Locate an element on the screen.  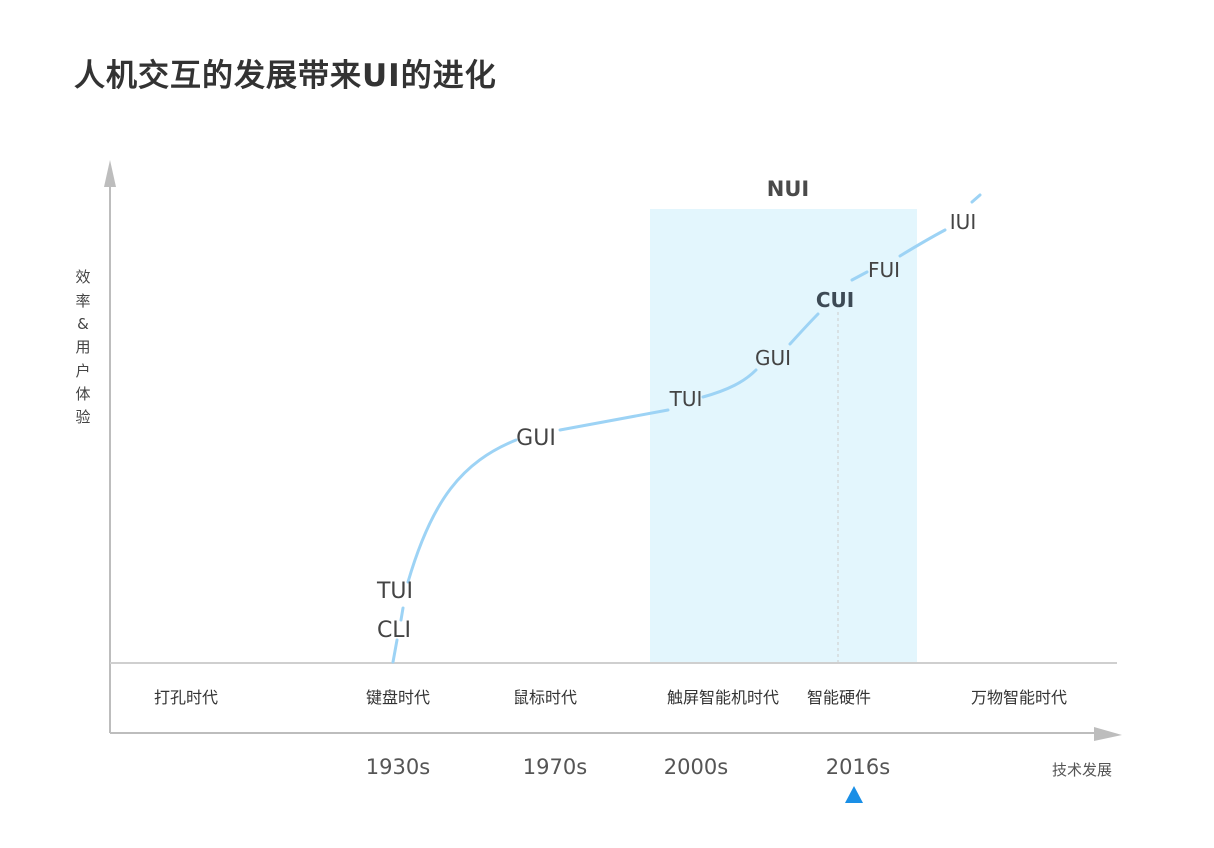
curve-segment-fui is located at coordinates (922, 243).